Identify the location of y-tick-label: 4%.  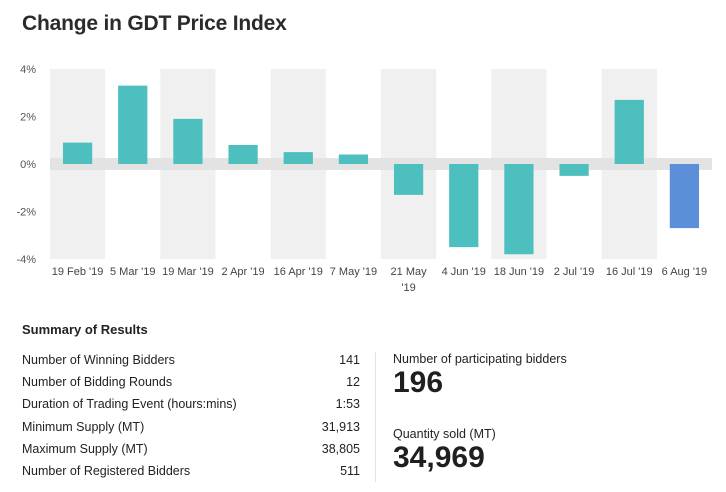
(28, 70).